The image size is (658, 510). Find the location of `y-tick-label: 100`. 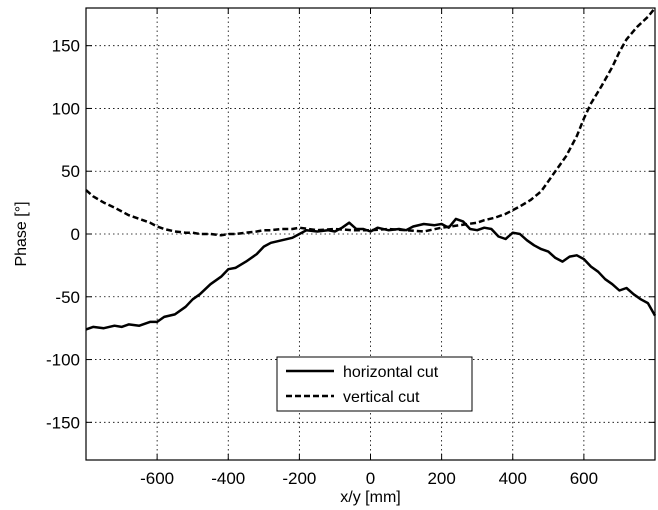

y-tick-label: 100 is located at coordinates (66, 108).